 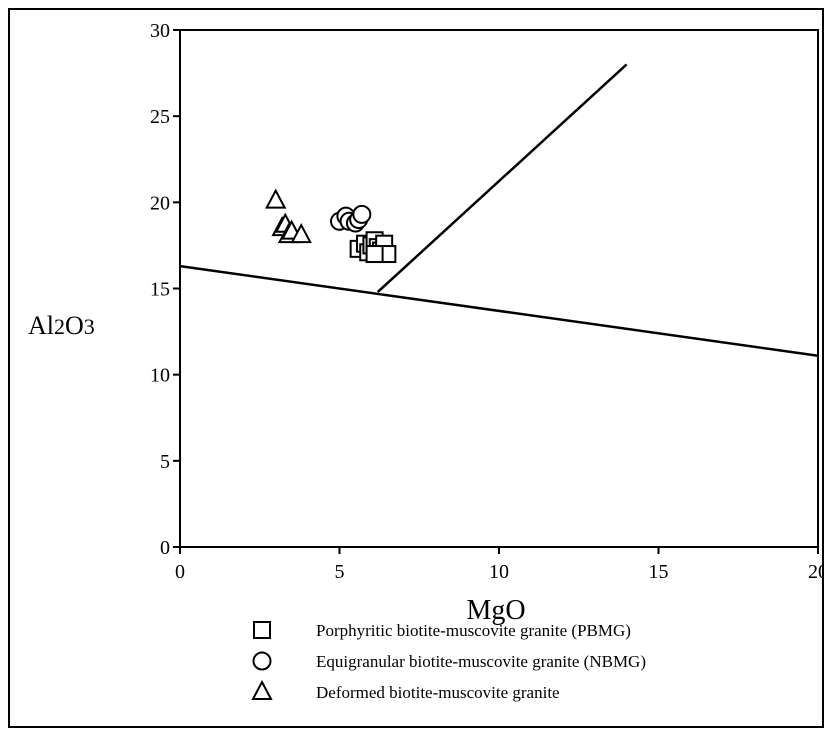 What do you see at coordinates (165, 548) in the screenshot?
I see `y-tick-label: 0` at bounding box center [165, 548].